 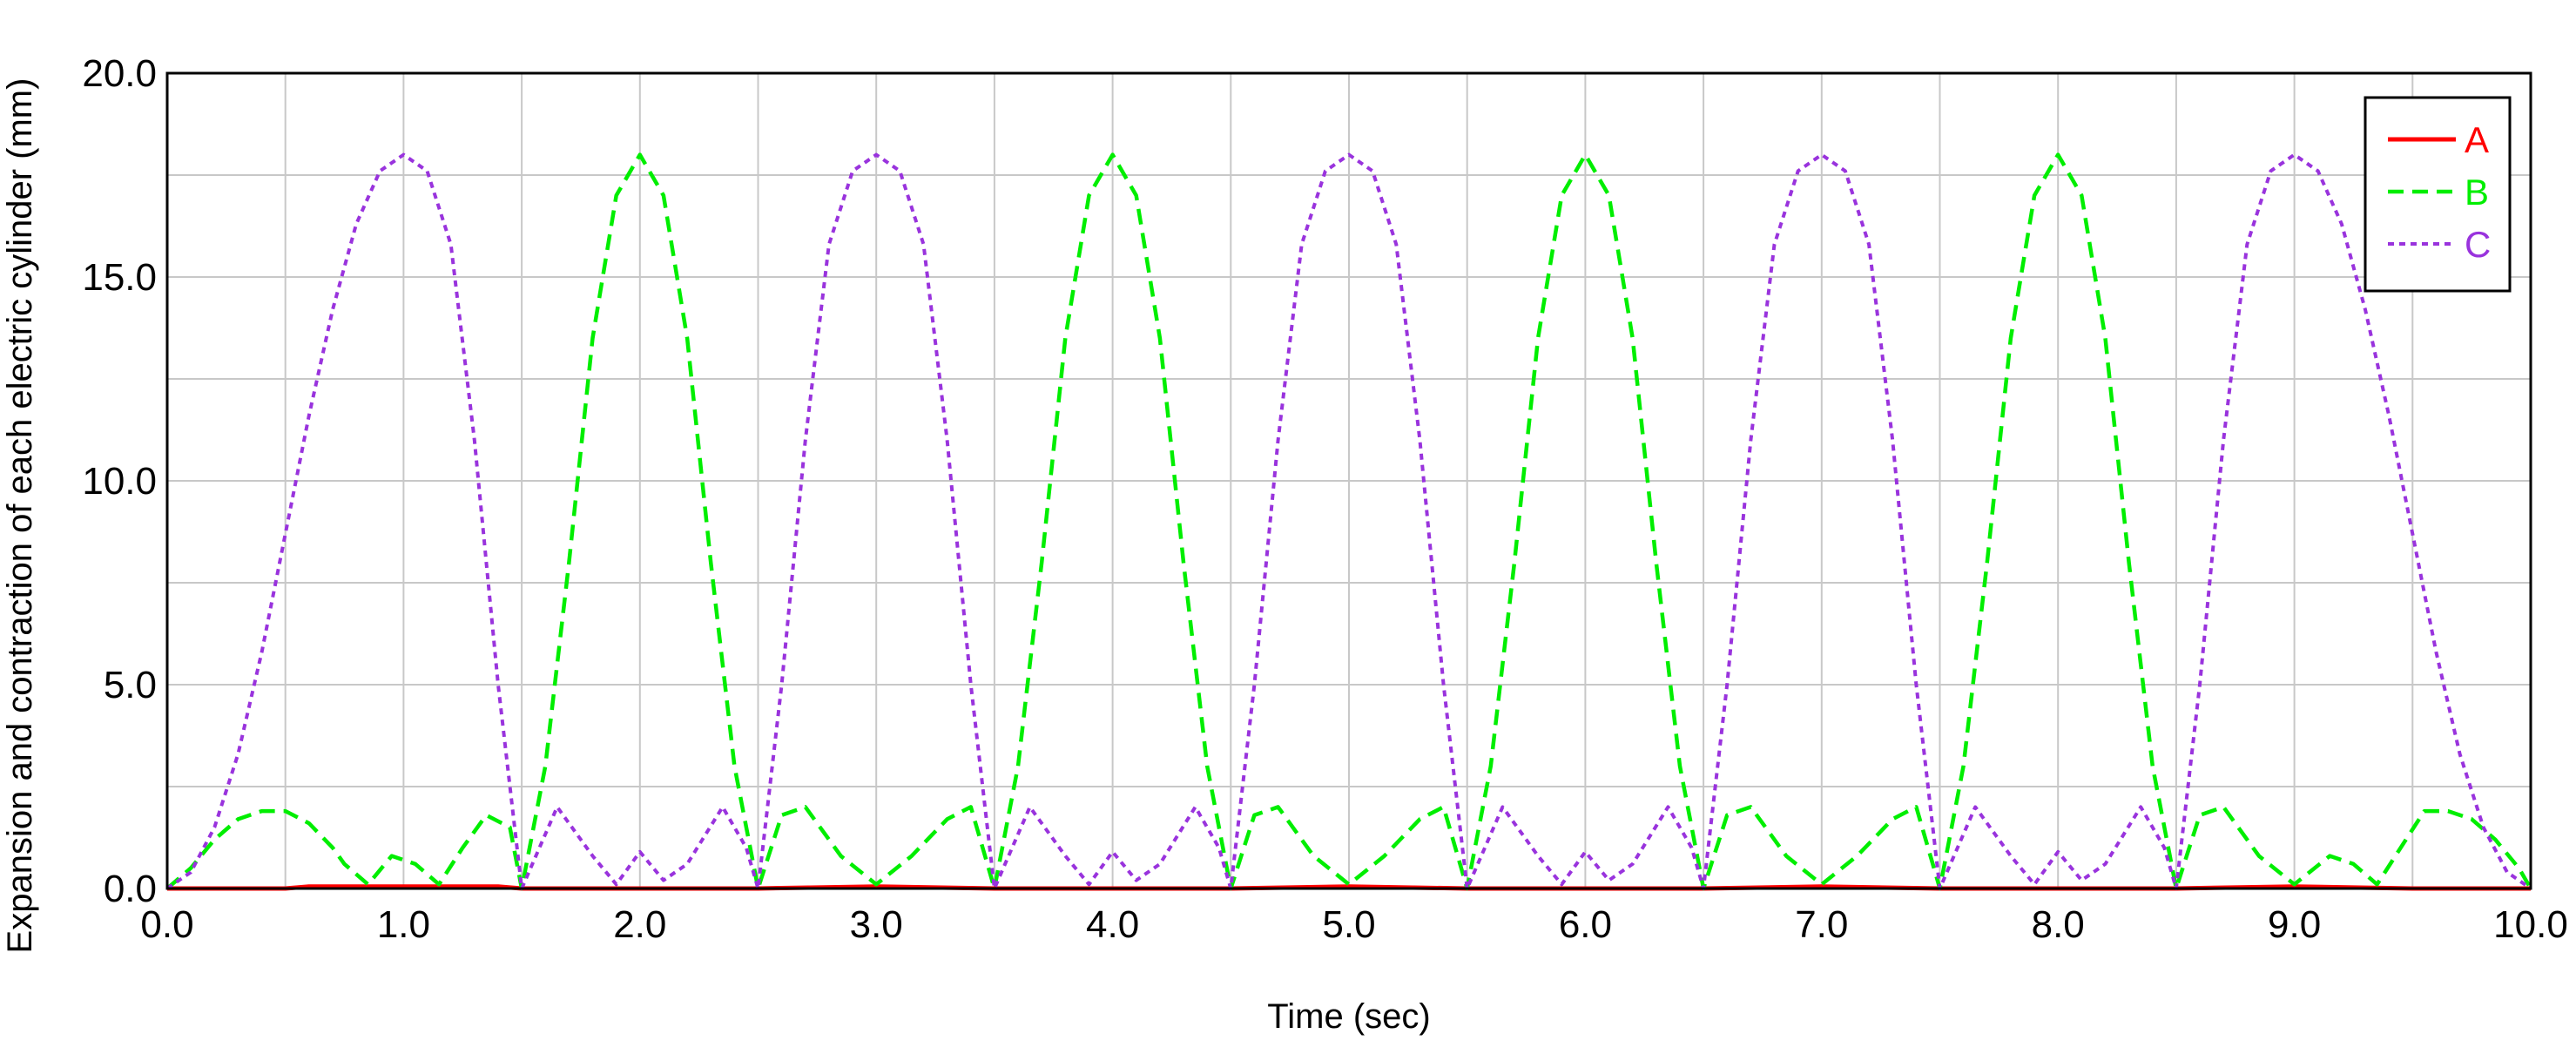 What do you see at coordinates (2059, 924) in the screenshot?
I see `x-tick-label: 8.0` at bounding box center [2059, 924].